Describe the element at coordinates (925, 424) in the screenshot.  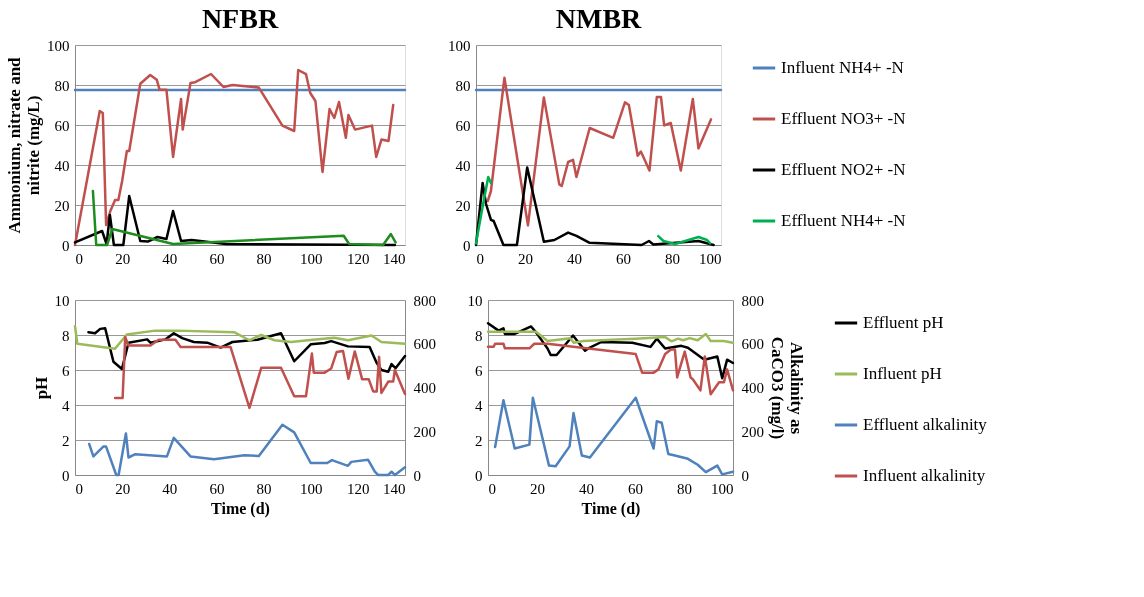
I see `legend-label: Effluent alkalinity` at that location.